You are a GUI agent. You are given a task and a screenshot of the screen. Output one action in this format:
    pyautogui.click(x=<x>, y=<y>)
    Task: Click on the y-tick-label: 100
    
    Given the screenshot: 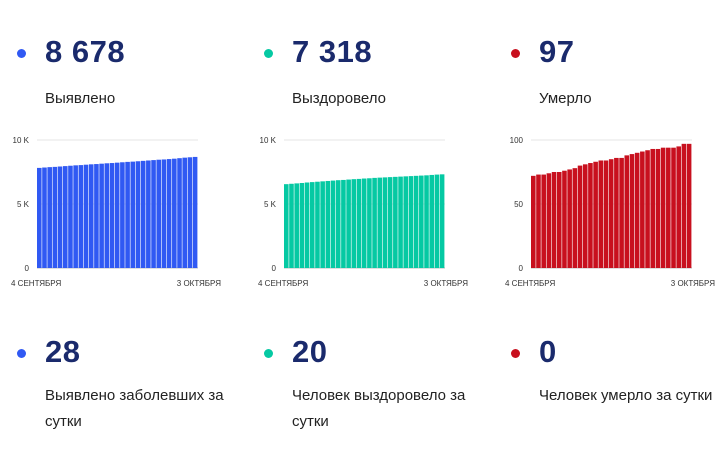 What is the action you would take?
    pyautogui.click(x=517, y=140)
    